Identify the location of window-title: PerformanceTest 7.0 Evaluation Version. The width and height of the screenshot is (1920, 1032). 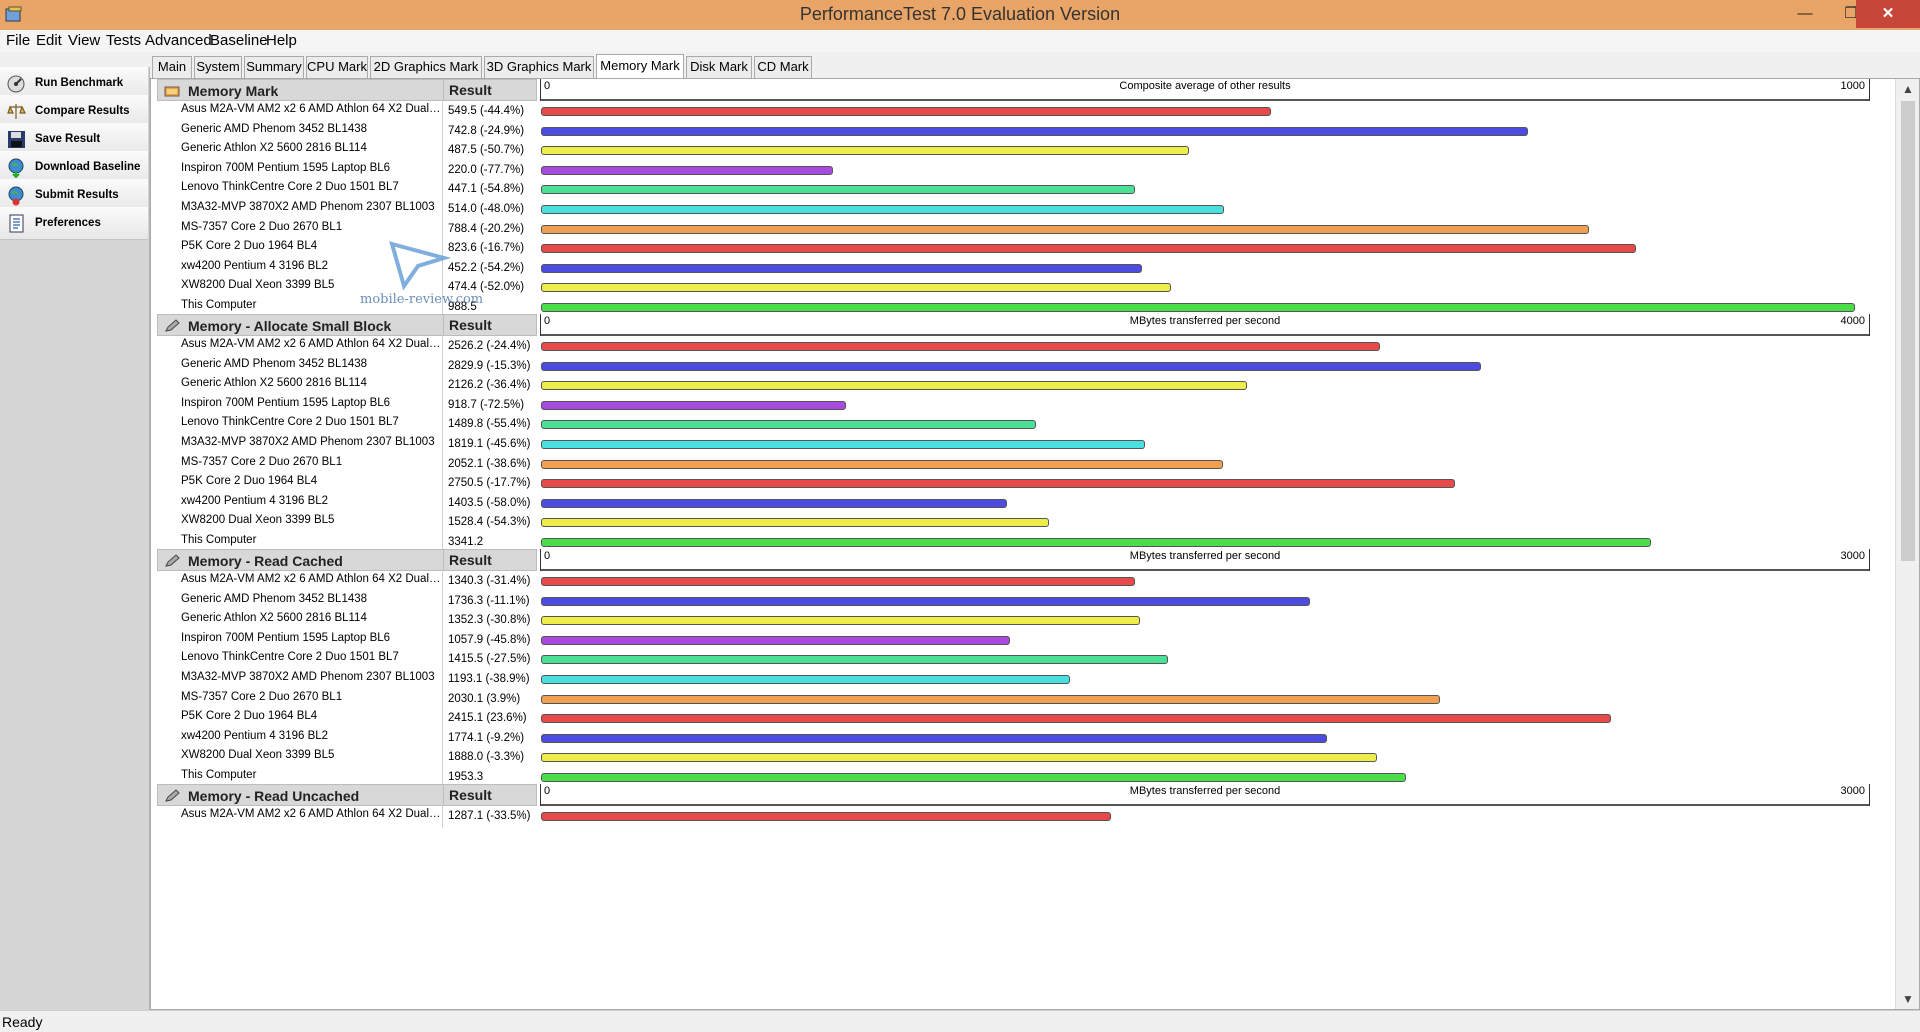
(960, 14).